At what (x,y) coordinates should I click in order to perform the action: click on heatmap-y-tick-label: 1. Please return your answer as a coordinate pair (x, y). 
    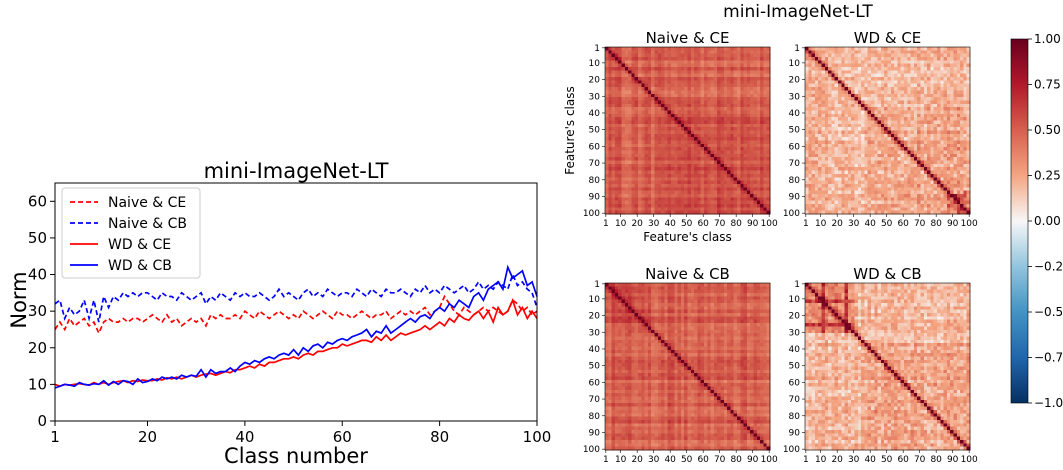
    Looking at the image, I should click on (797, 49).